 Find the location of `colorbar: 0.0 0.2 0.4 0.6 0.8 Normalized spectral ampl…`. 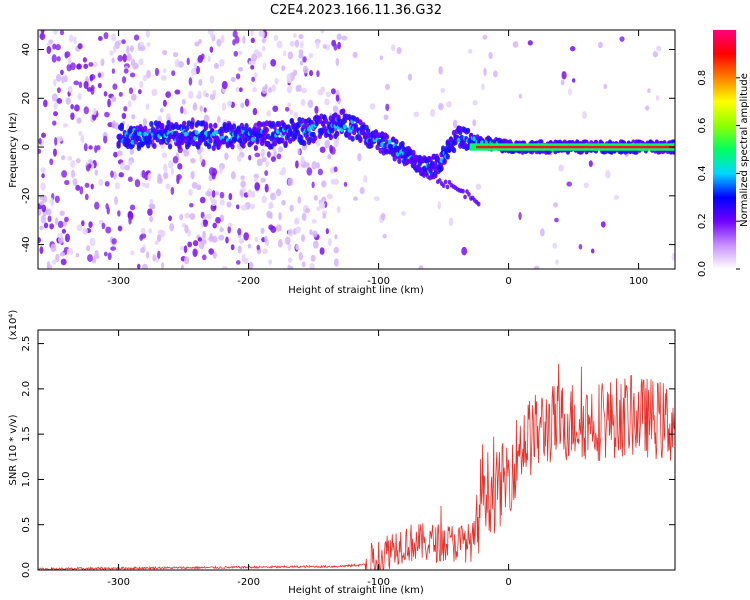

colorbar: 0.0 0.2 0.4 0.6 0.8 Normalized spectral ampl… is located at coordinates (723, 153).